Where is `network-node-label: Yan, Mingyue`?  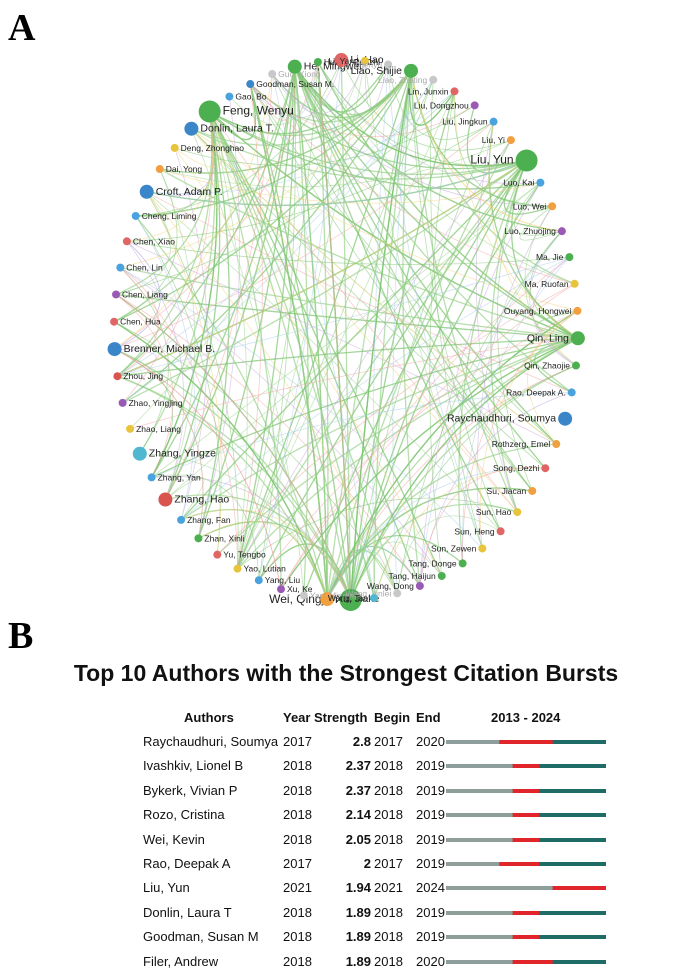 network-node-label: Yan, Mingyue is located at coordinates (336, 596).